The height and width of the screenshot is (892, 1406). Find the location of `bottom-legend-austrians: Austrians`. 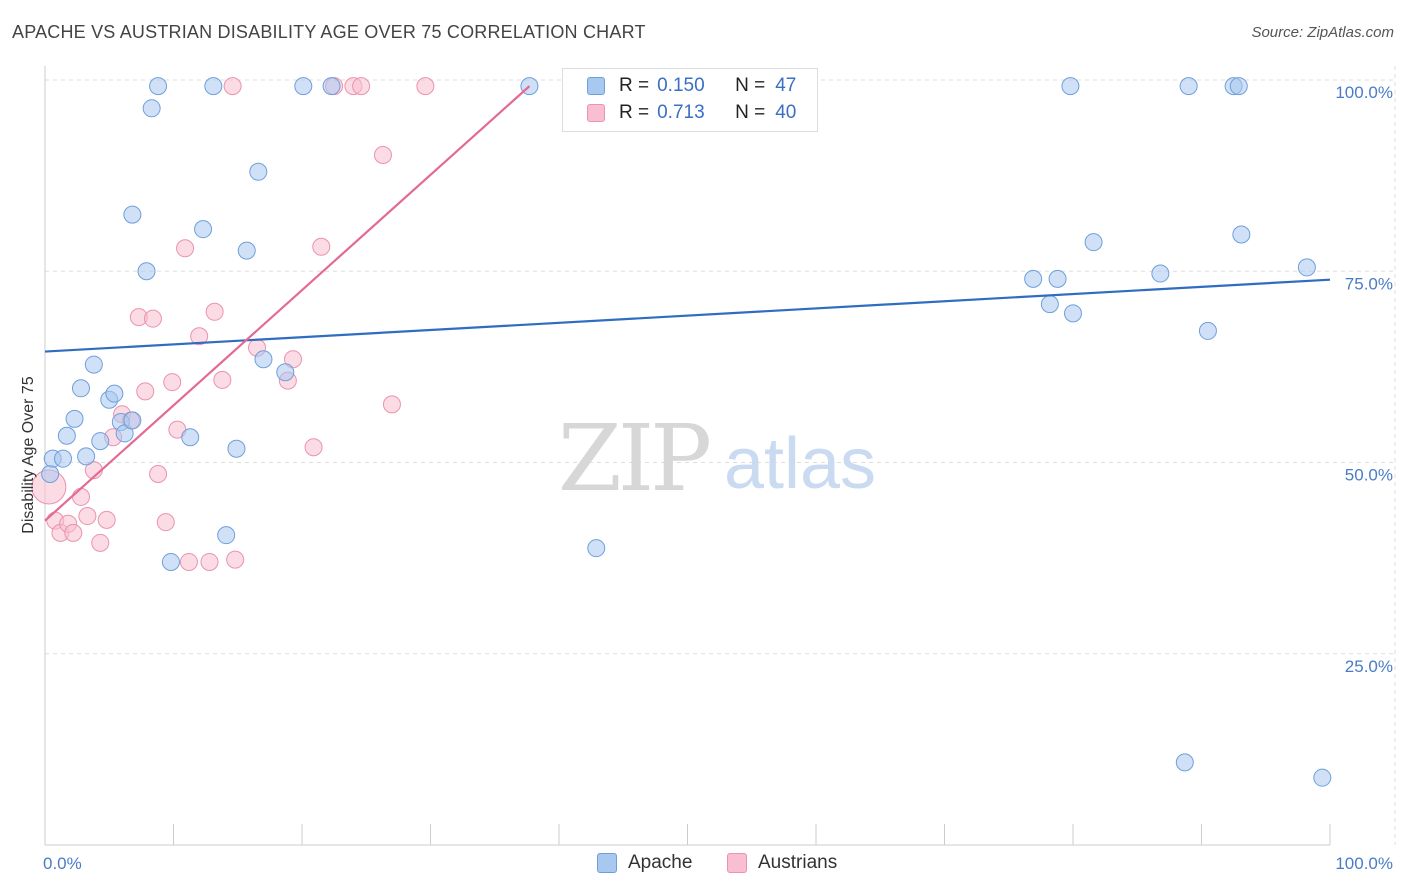

bottom-legend-austrians: Austrians is located at coordinates (782, 863).